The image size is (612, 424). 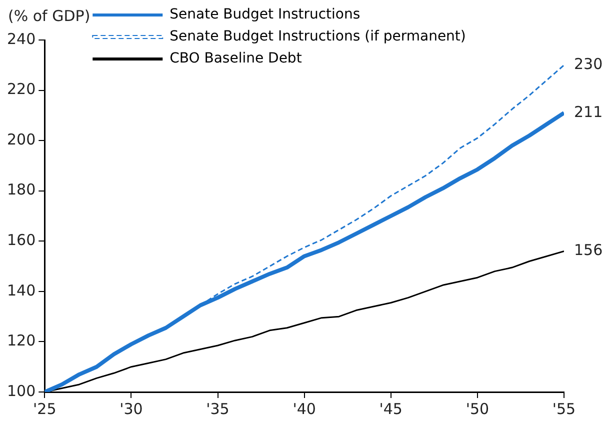 What do you see at coordinates (236, 58) in the screenshot?
I see `legend-label: CBO Baseline Debt` at bounding box center [236, 58].